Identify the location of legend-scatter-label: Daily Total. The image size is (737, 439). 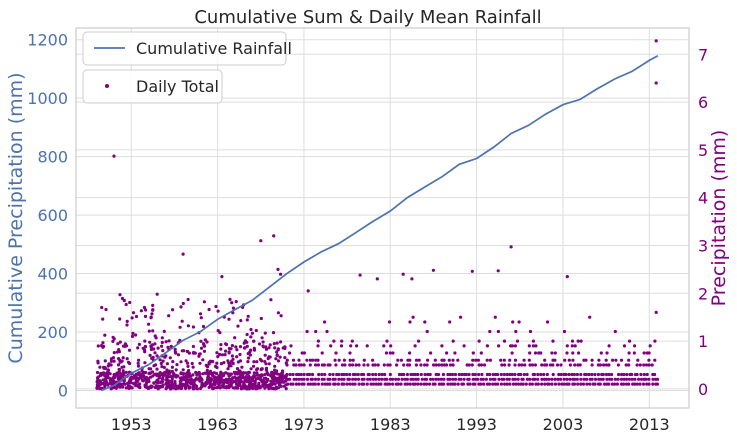
(177, 86).